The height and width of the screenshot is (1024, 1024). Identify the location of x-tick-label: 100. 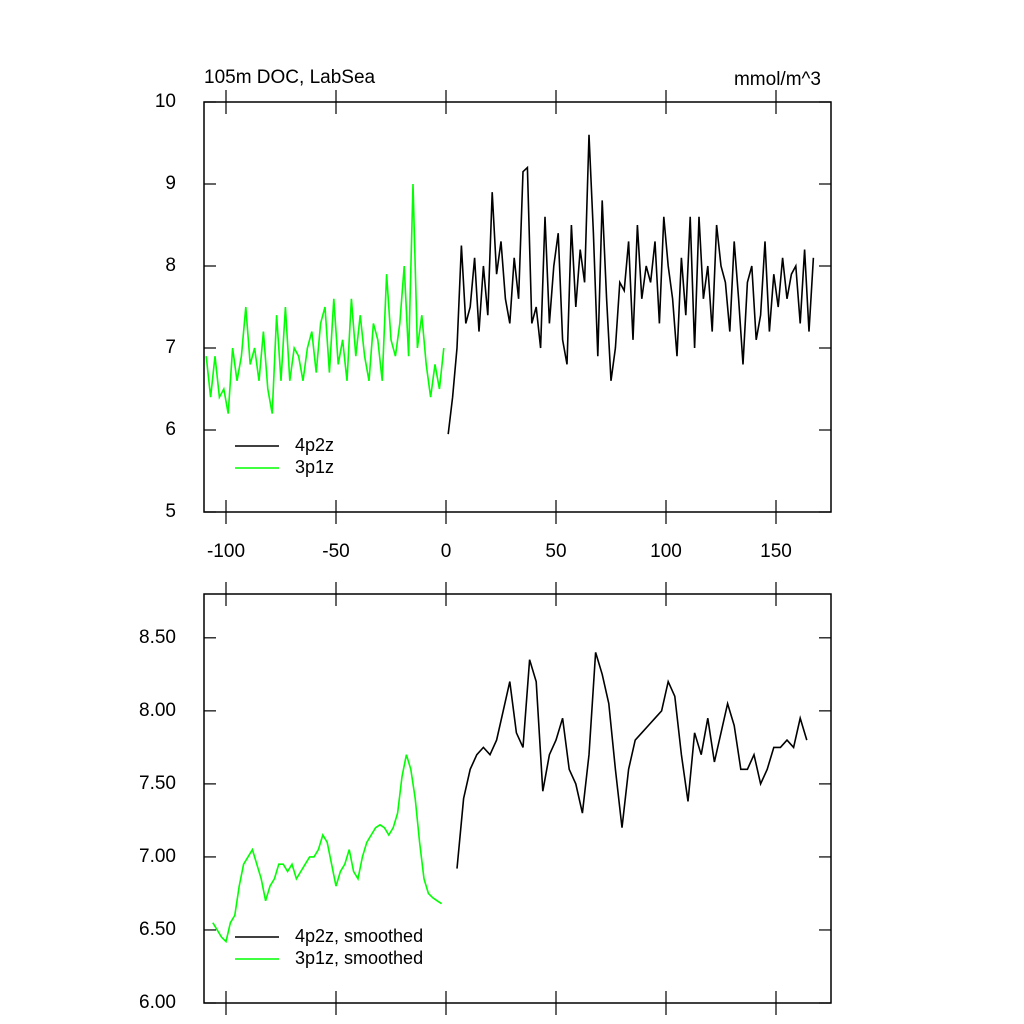
(666, 551).